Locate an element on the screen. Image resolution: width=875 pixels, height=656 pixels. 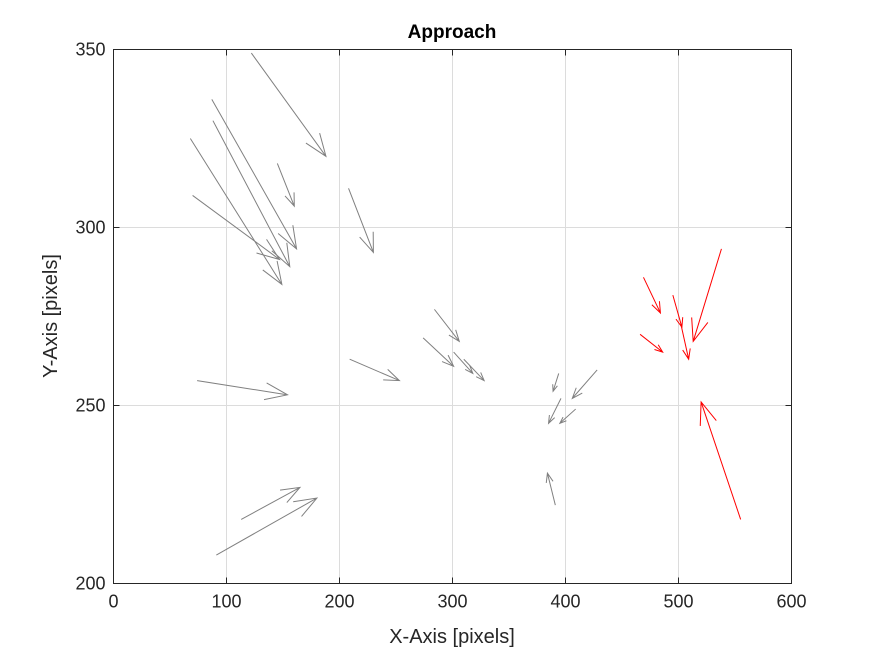
y-tick-label: 350 is located at coordinates (90, 50).